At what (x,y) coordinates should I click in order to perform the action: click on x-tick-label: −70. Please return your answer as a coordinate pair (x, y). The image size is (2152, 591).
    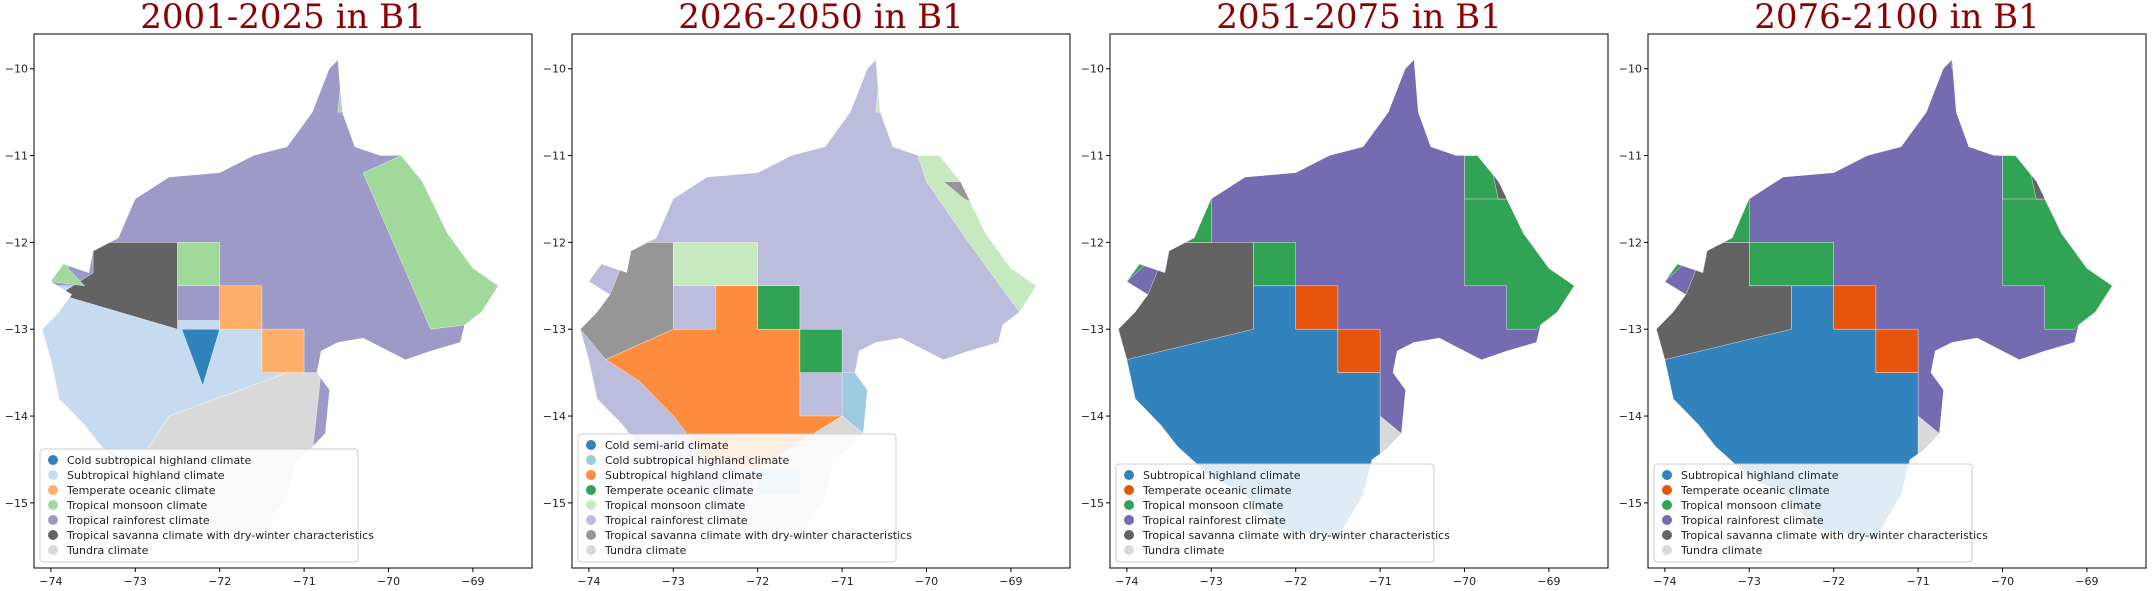
    Looking at the image, I should click on (1464, 581).